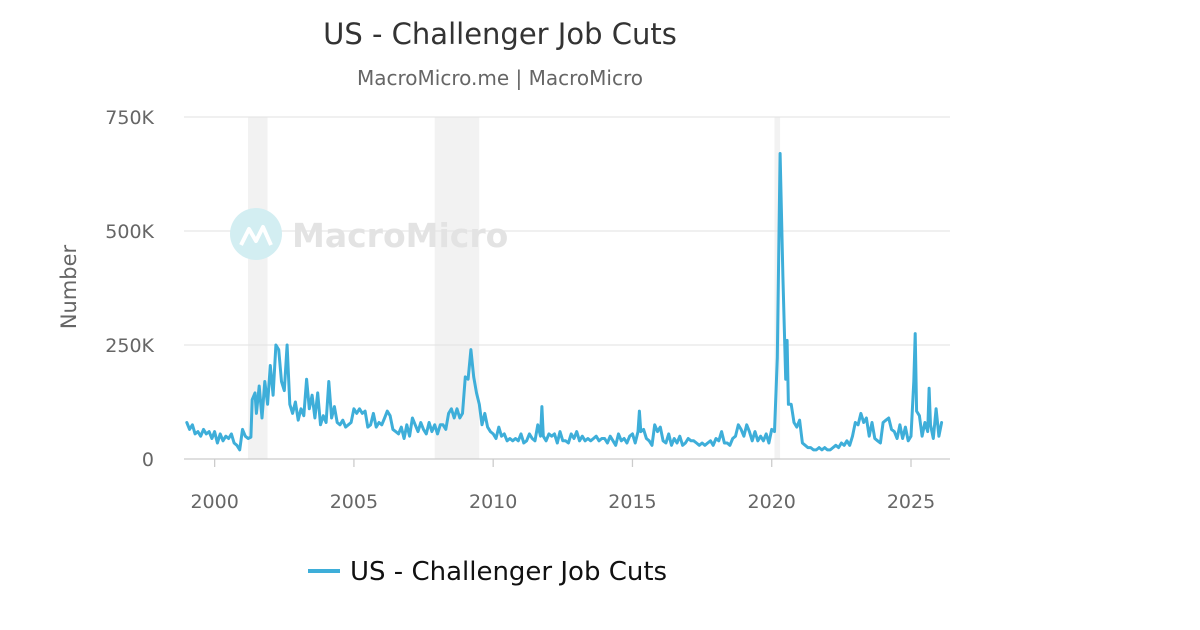  Describe the element at coordinates (400, 235) in the screenshot. I see `watermark-text: MacroMicro` at that location.